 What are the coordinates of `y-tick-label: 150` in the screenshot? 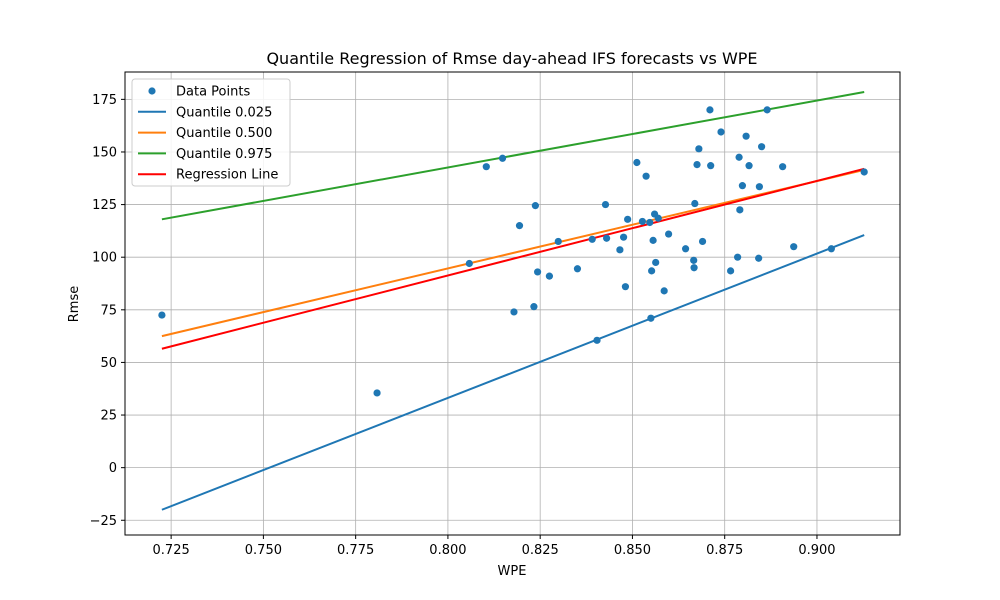 It's located at (104, 152).